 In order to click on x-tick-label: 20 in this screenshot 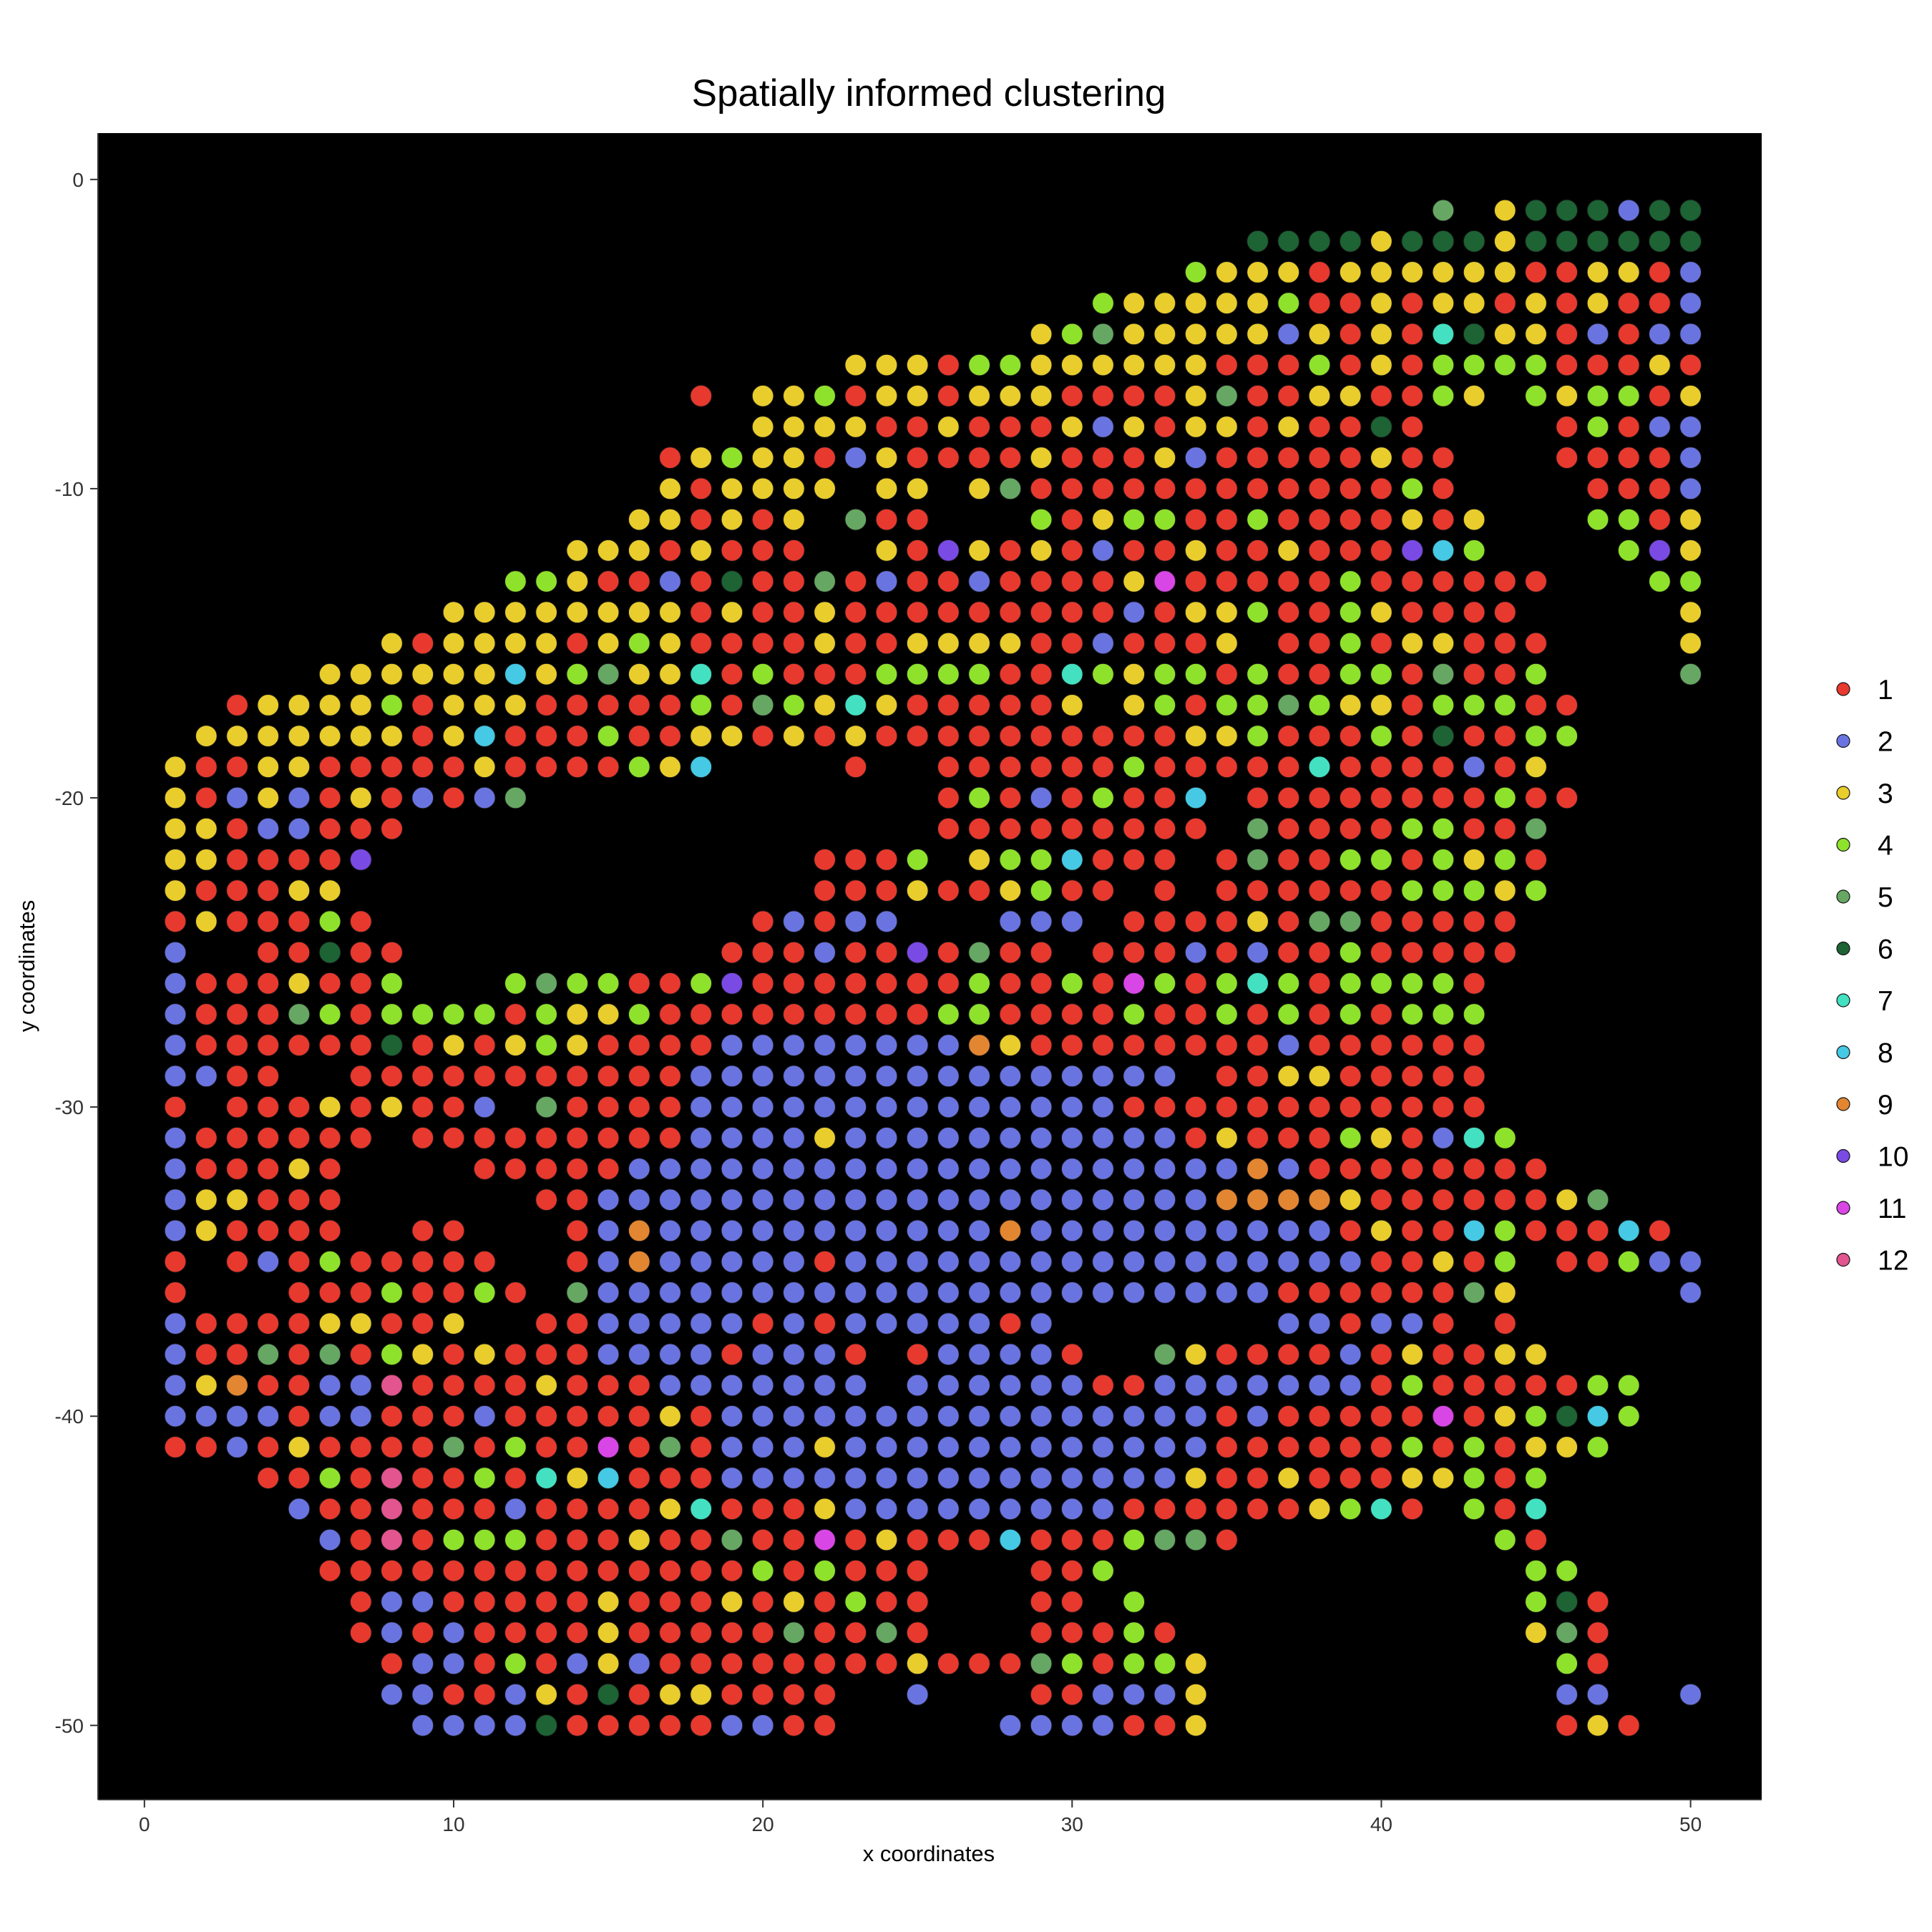, I will do `click(763, 1824)`.